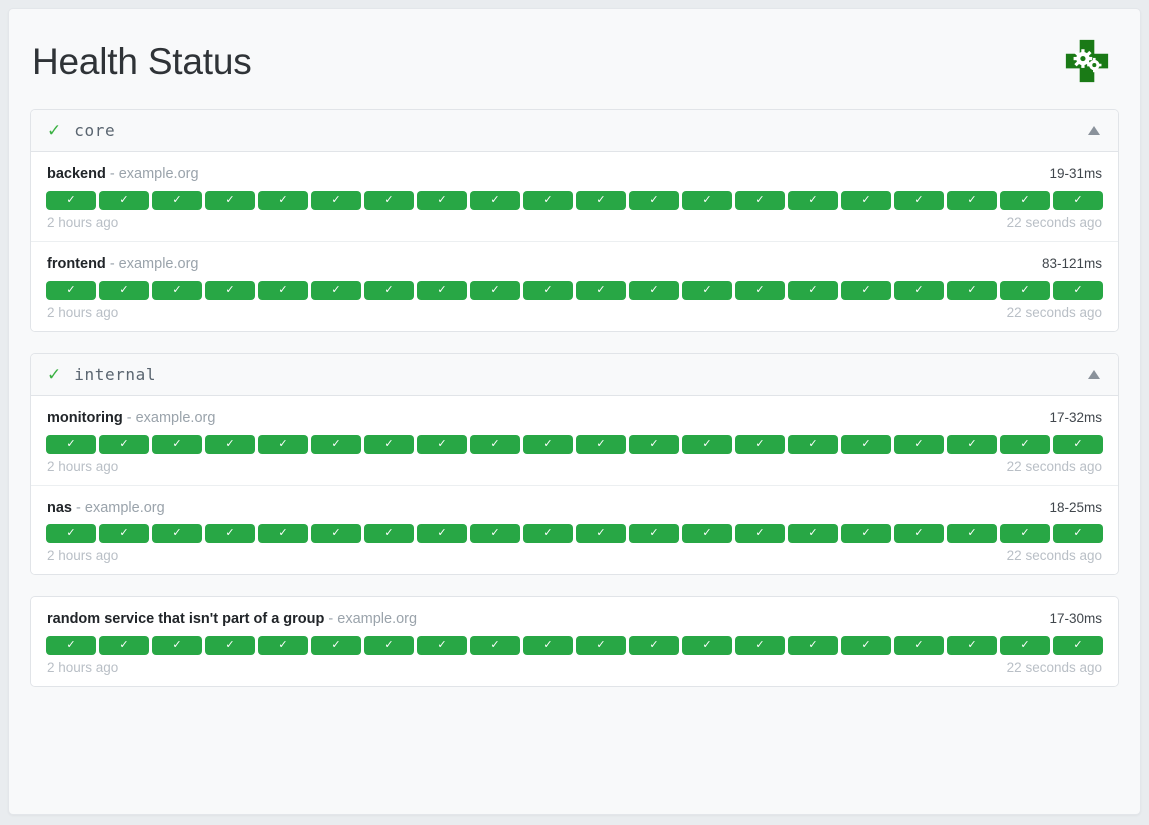 This screenshot has width=1149, height=825. Describe the element at coordinates (85, 417) in the screenshot. I see `service-name: monitoring` at that location.